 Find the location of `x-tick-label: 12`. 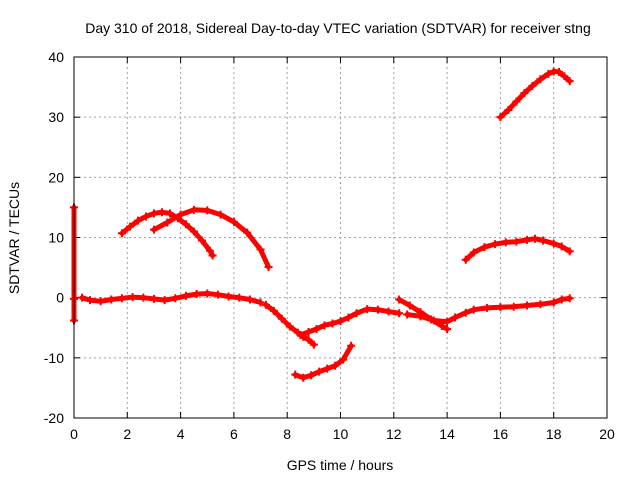

x-tick-label: 12 is located at coordinates (394, 434).